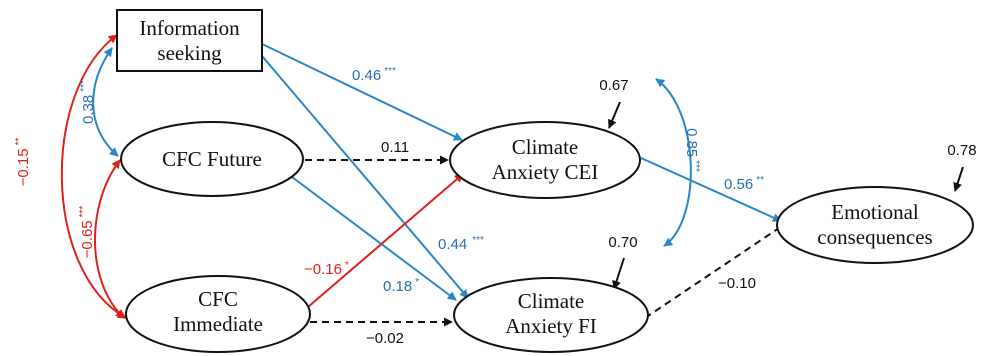 The width and height of the screenshot is (987, 356). What do you see at coordinates (109, 239) in the screenshot?
I see `covariance-future-immediate-curve` at bounding box center [109, 239].